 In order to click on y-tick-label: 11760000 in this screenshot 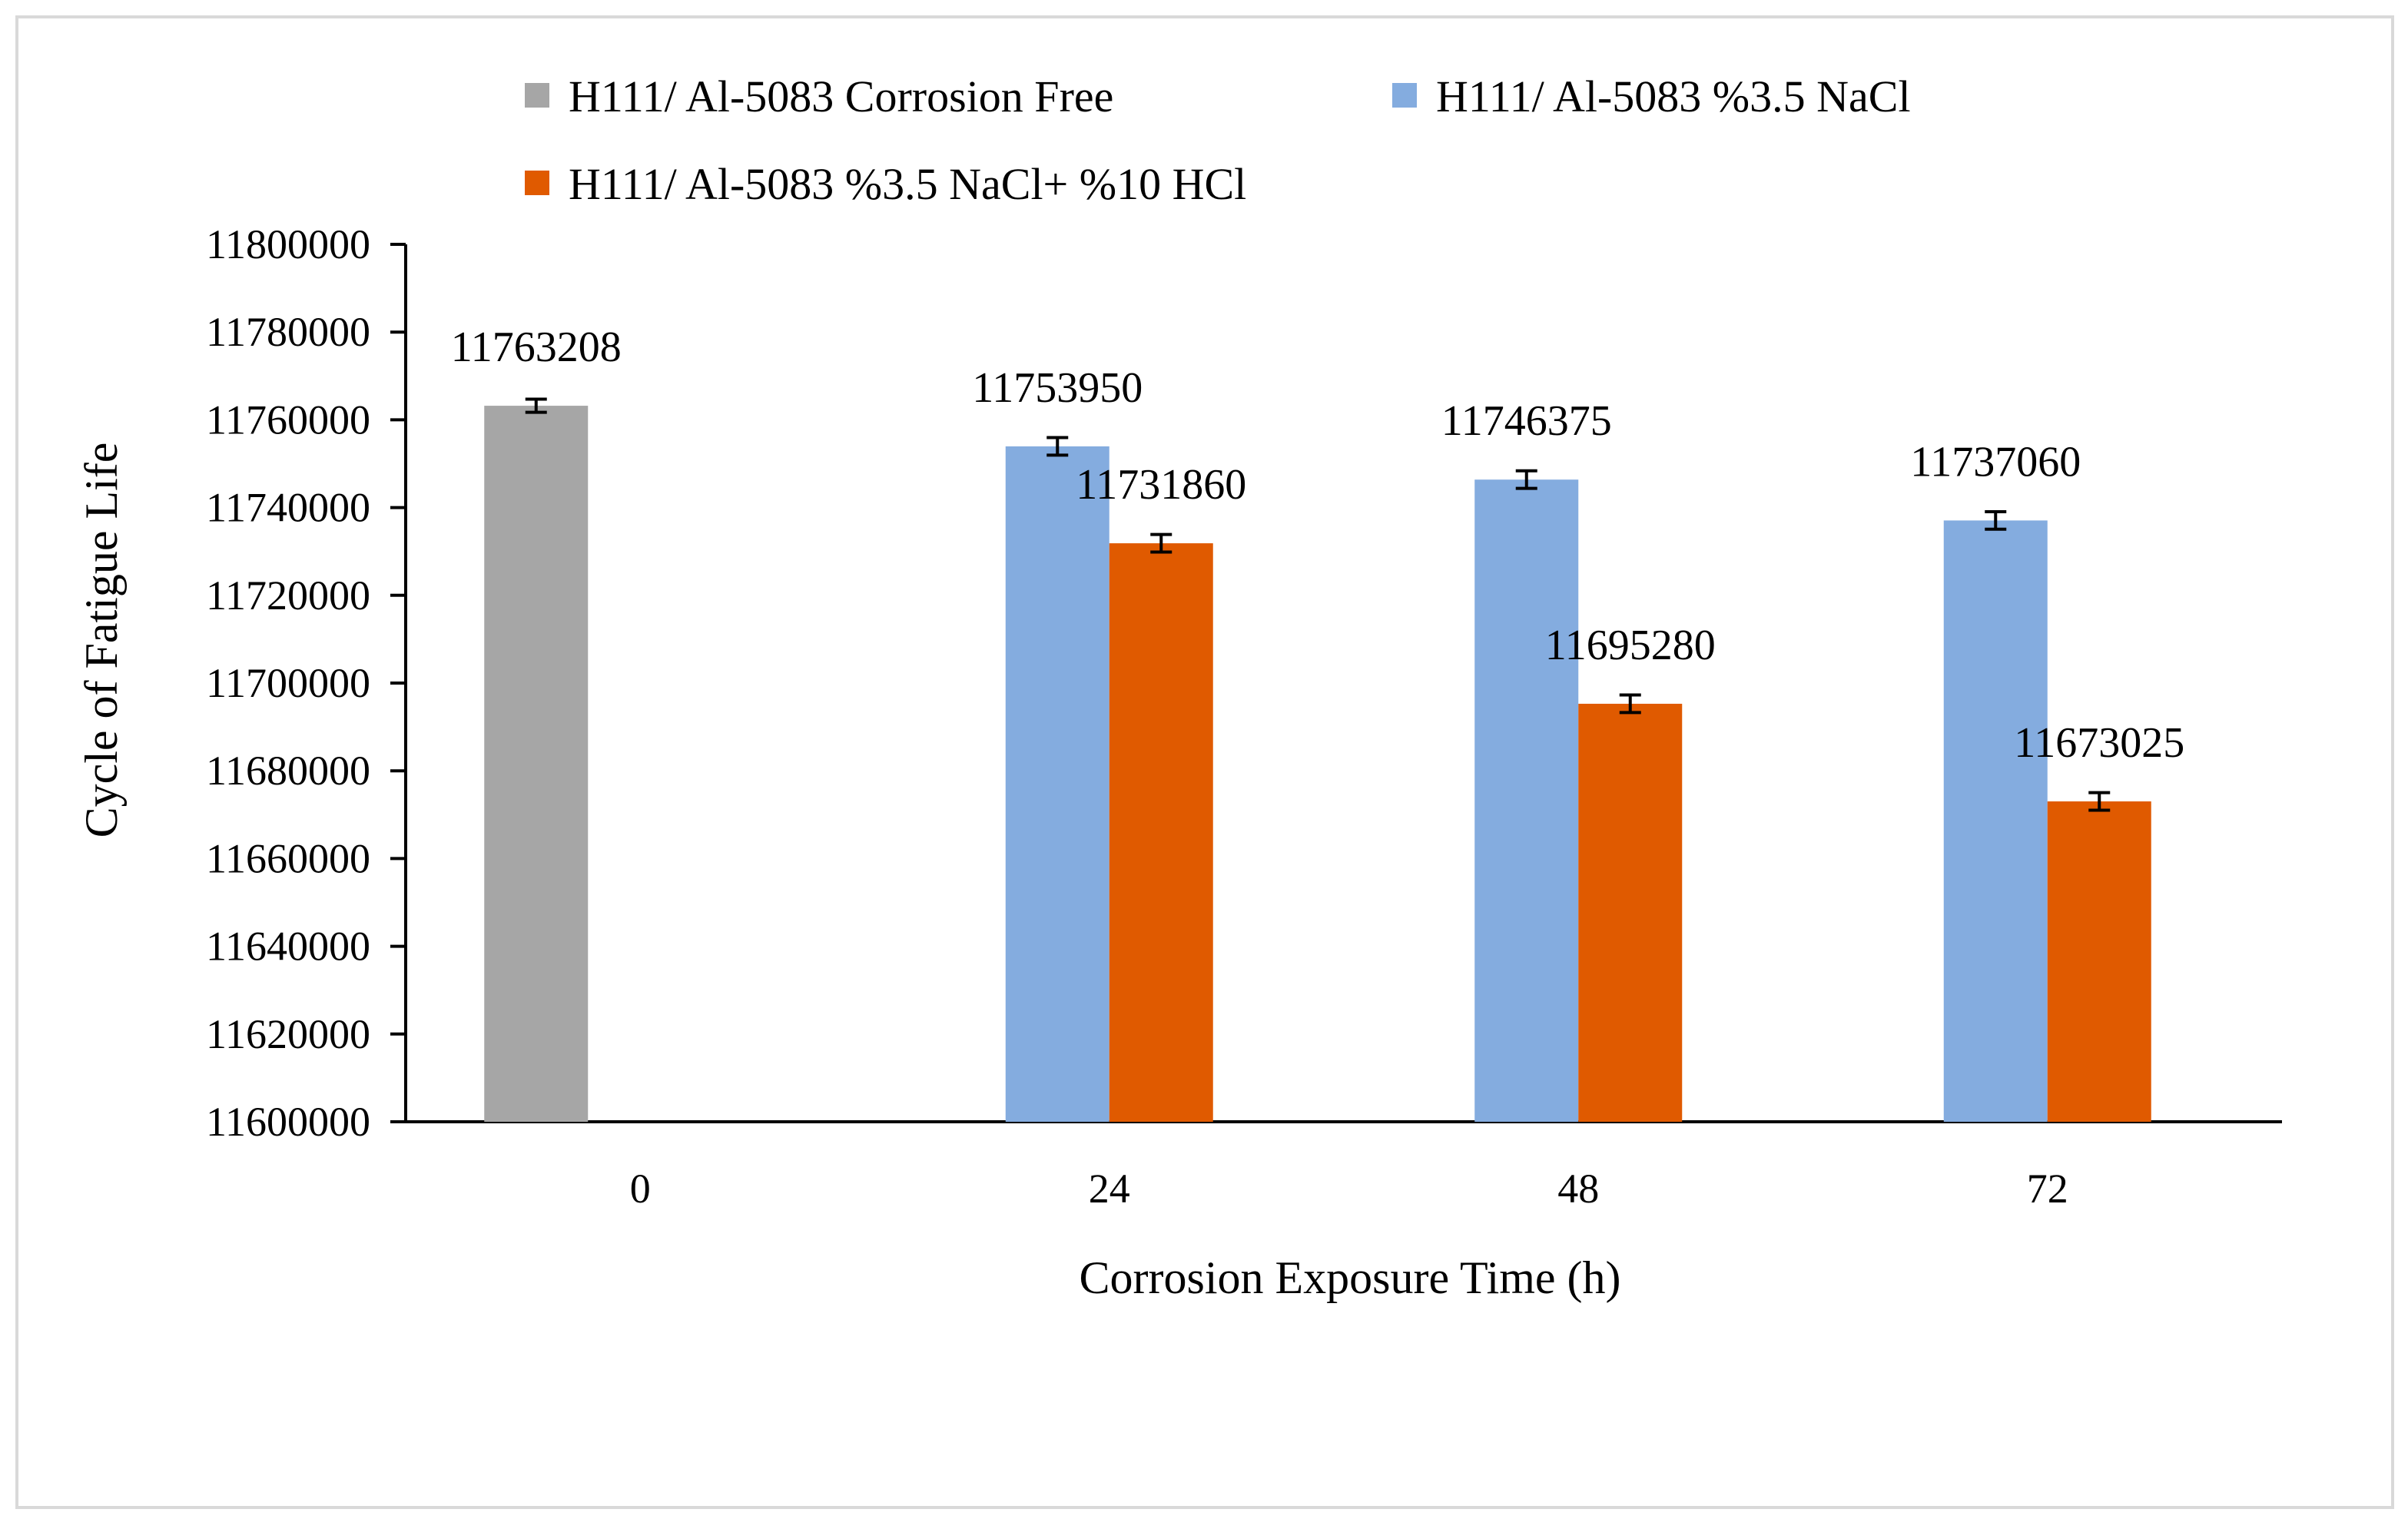, I will do `click(288, 419)`.